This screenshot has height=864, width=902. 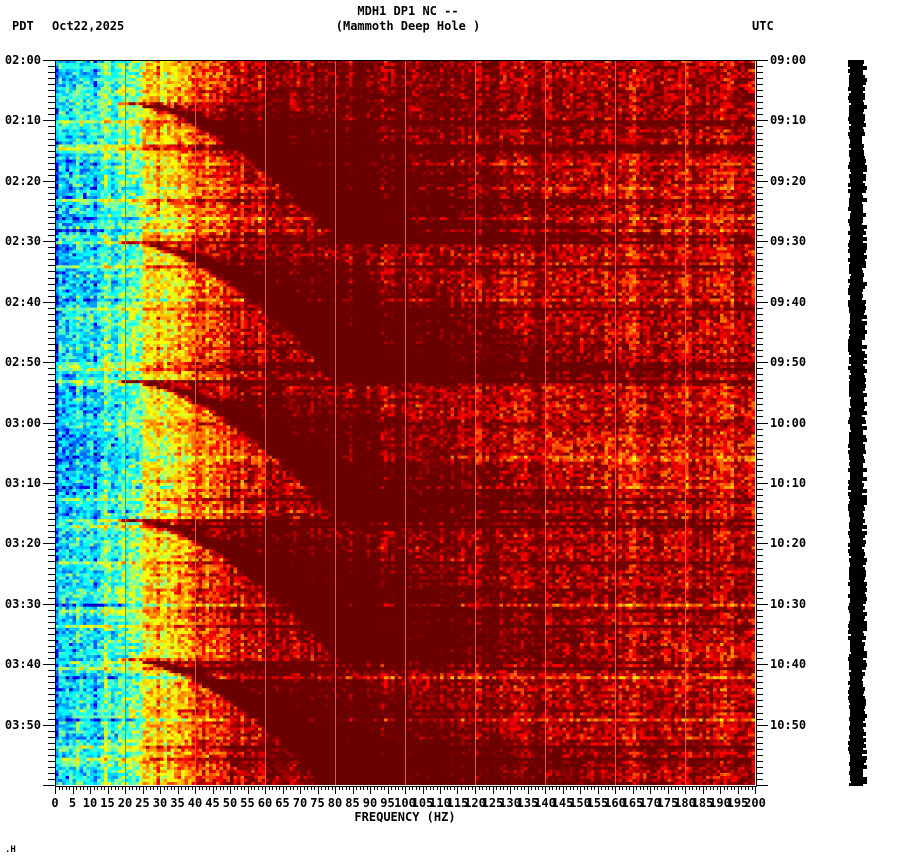 I want to click on y-tick-label-right: 09:40, so click(x=788, y=301).